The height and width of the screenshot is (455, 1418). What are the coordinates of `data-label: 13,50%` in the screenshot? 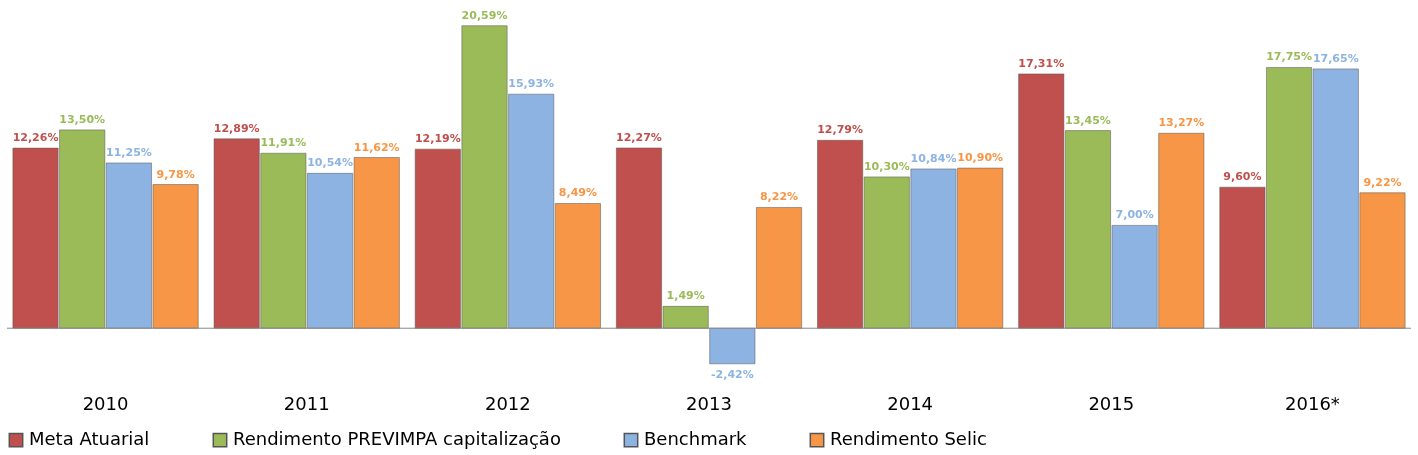 It's located at (82, 119).